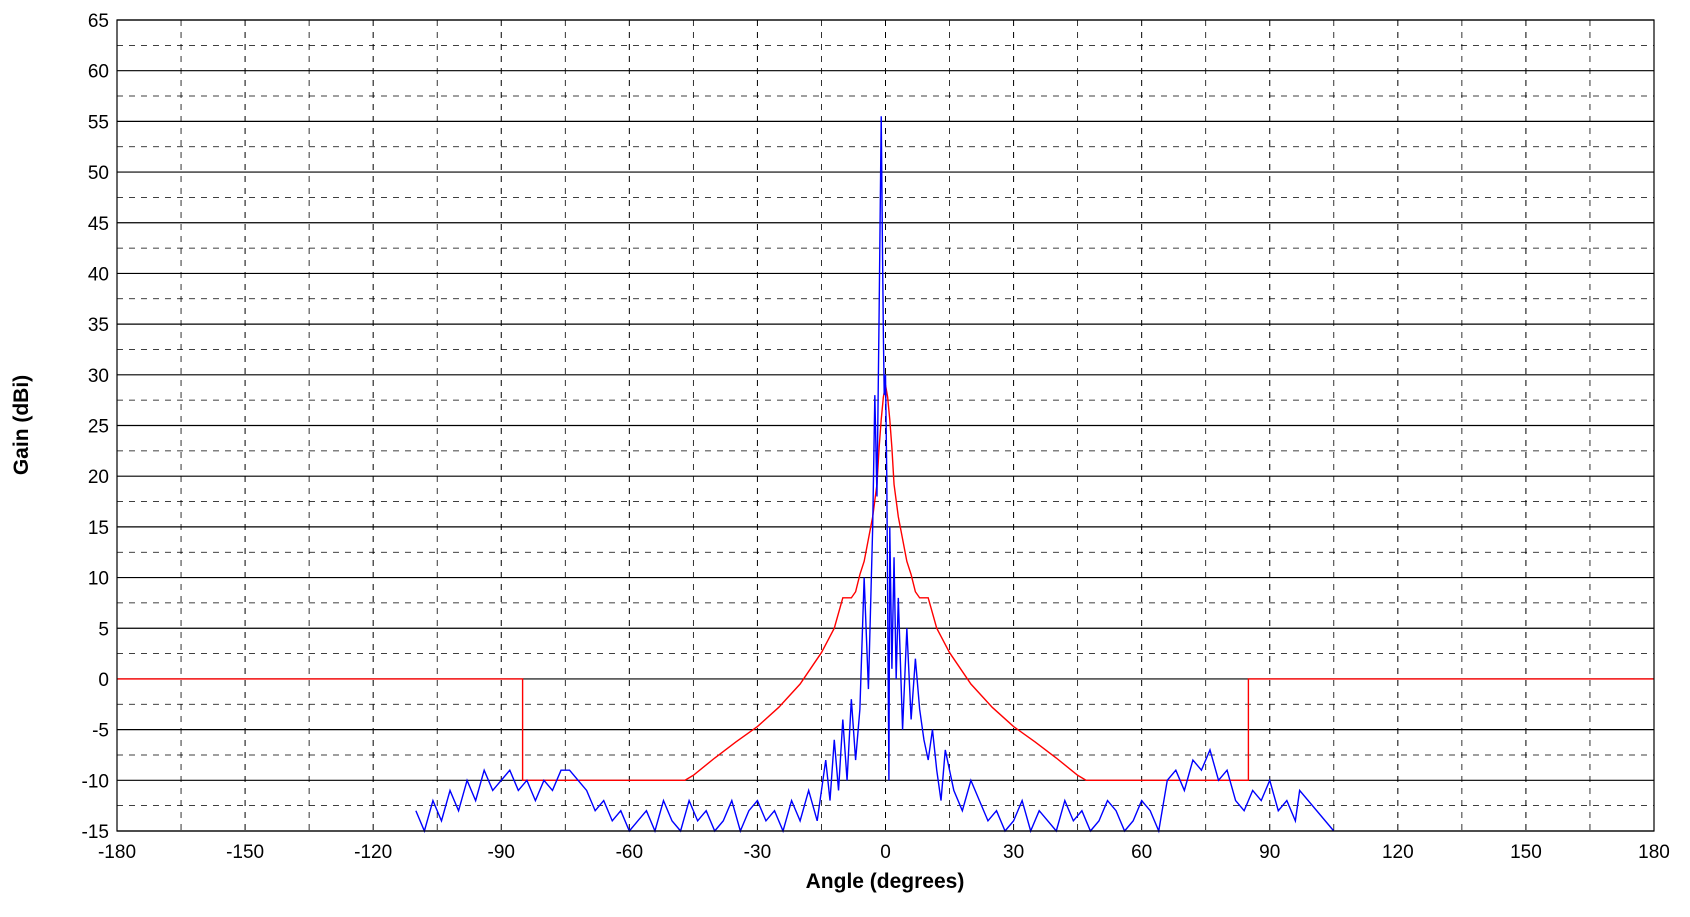 This screenshot has width=1690, height=917. Describe the element at coordinates (103, 629) in the screenshot. I see `y-tick-label: 5` at that location.